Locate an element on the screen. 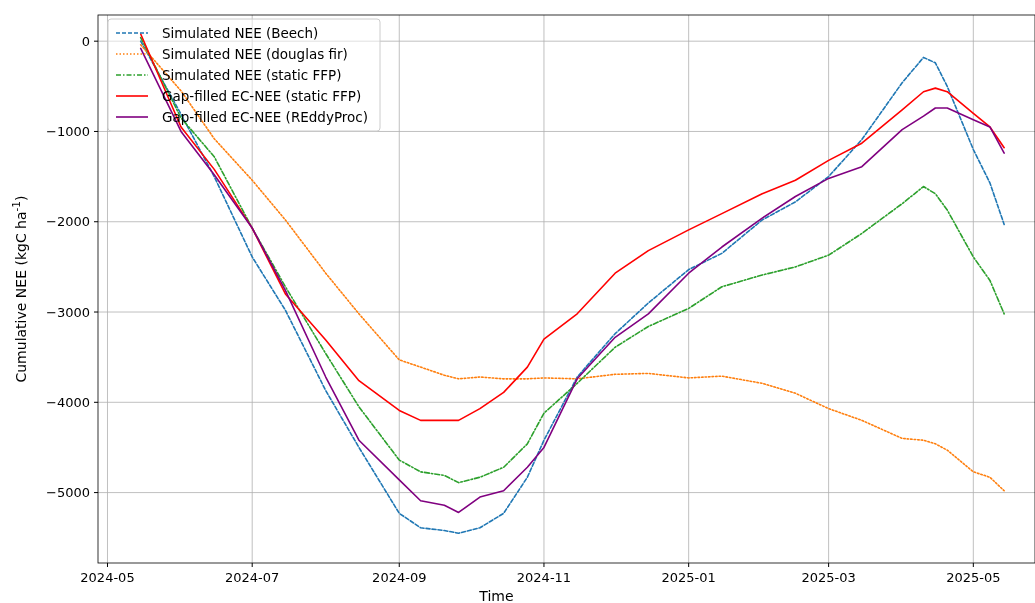  x-tick-label: 2024-05 is located at coordinates (107, 577).